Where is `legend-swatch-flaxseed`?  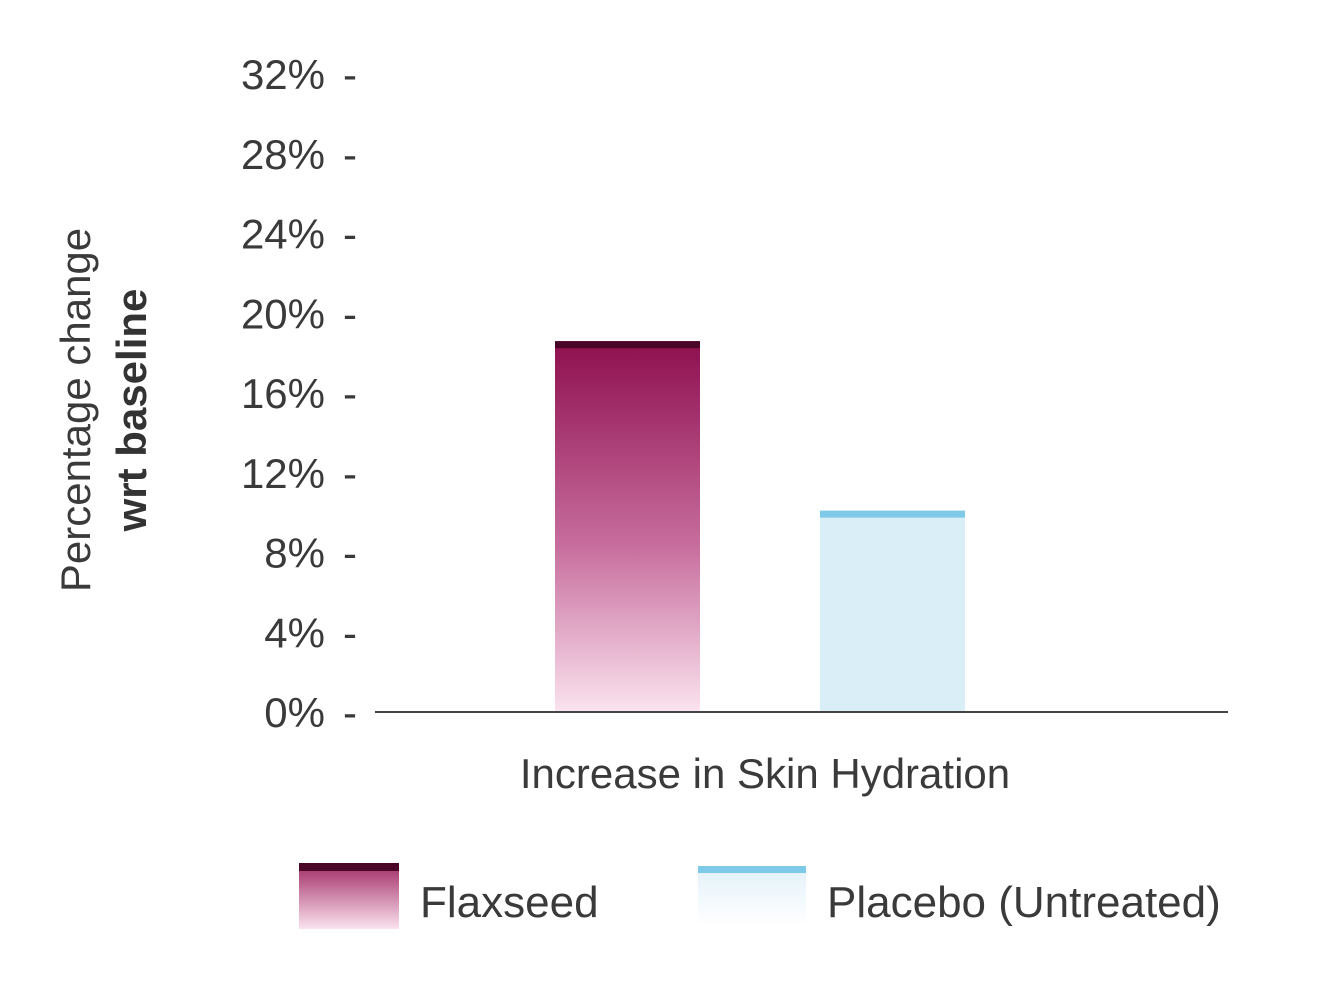 legend-swatch-flaxseed is located at coordinates (349, 896).